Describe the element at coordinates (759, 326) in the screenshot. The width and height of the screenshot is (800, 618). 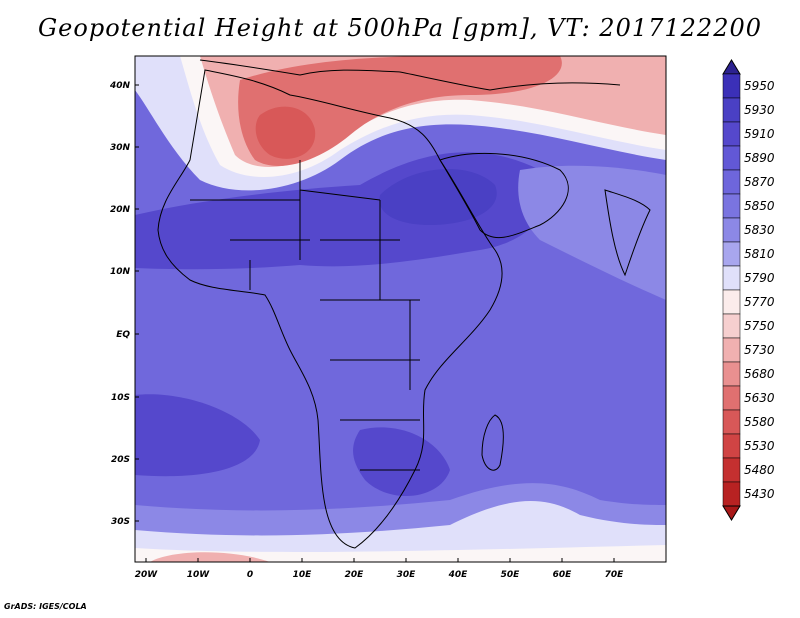
I see `colorbar-label: 5750` at that location.